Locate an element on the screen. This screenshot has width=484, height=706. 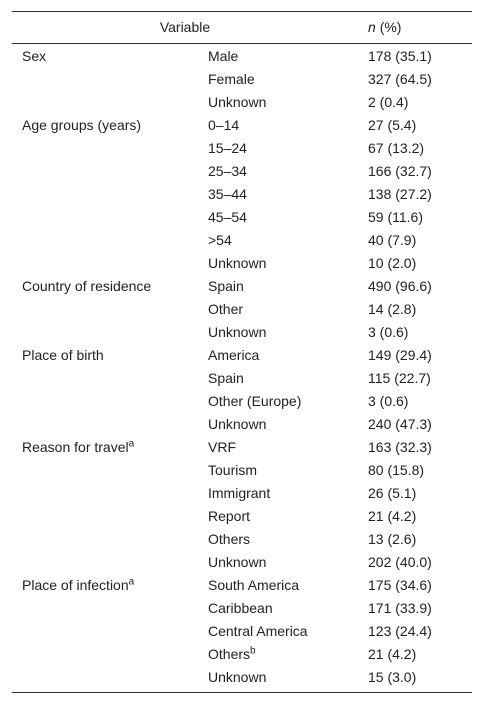
category-cell: Other (Europe) is located at coordinates (254, 401).